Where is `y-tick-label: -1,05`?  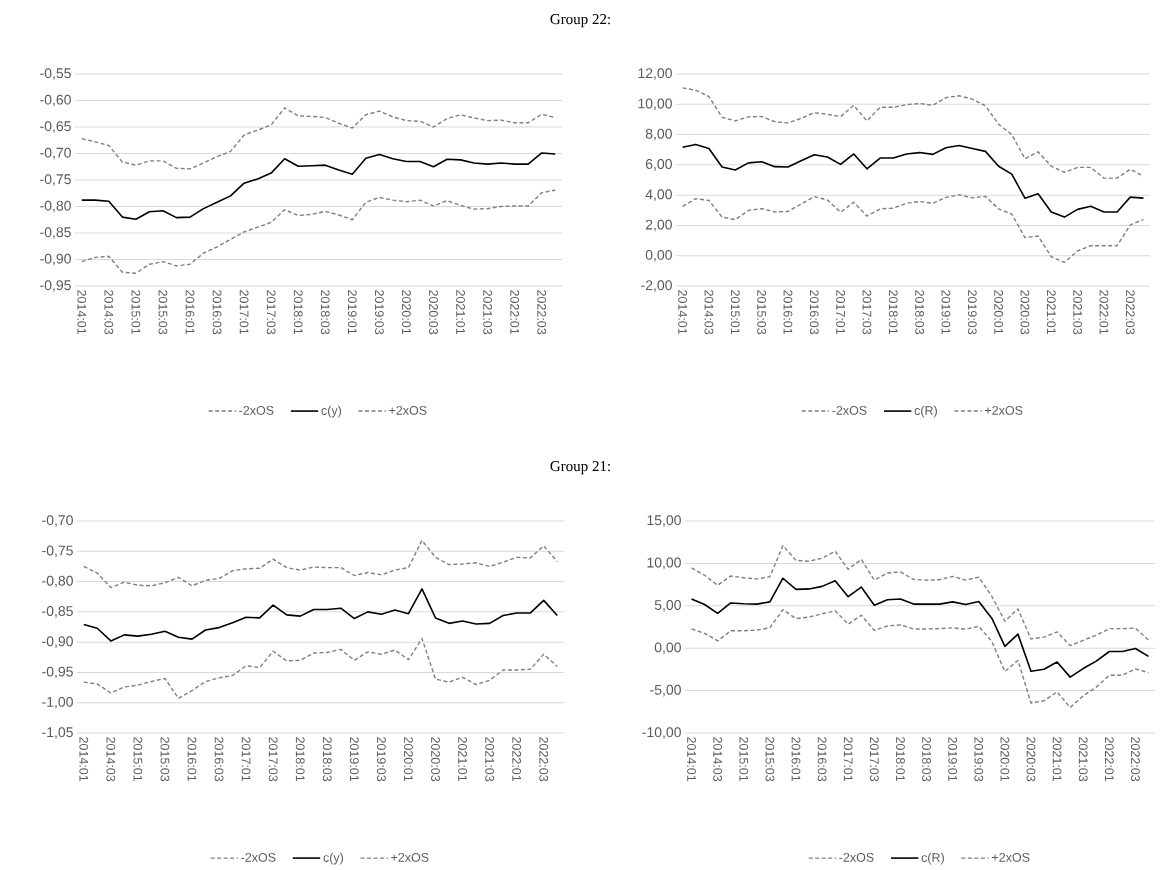
y-tick-label: -1,05 is located at coordinates (57, 733).